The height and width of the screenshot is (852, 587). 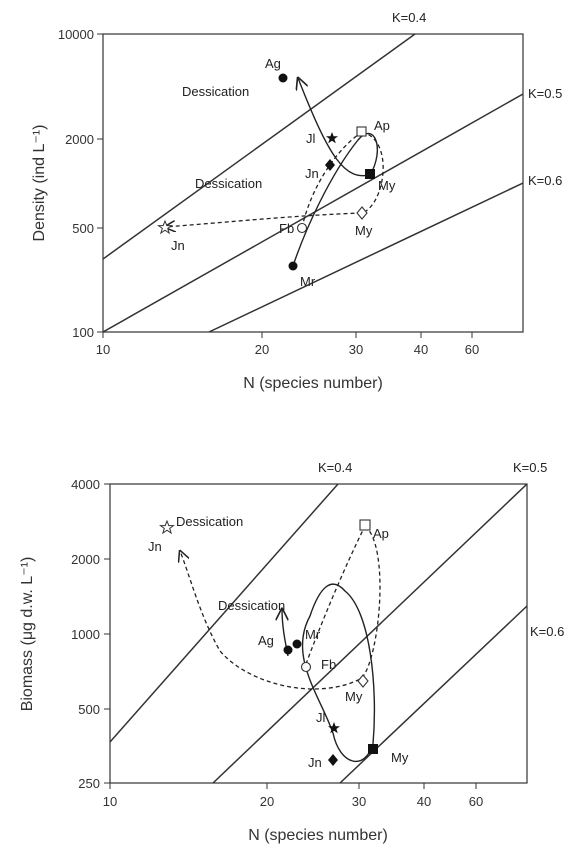 What do you see at coordinates (89, 783) in the screenshot?
I see `y-tick-label: 250` at bounding box center [89, 783].